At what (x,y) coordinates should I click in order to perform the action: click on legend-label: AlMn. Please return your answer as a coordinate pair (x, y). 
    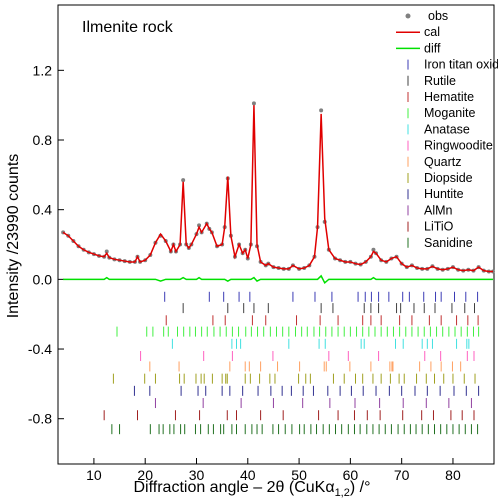
    Looking at the image, I should click on (438, 210).